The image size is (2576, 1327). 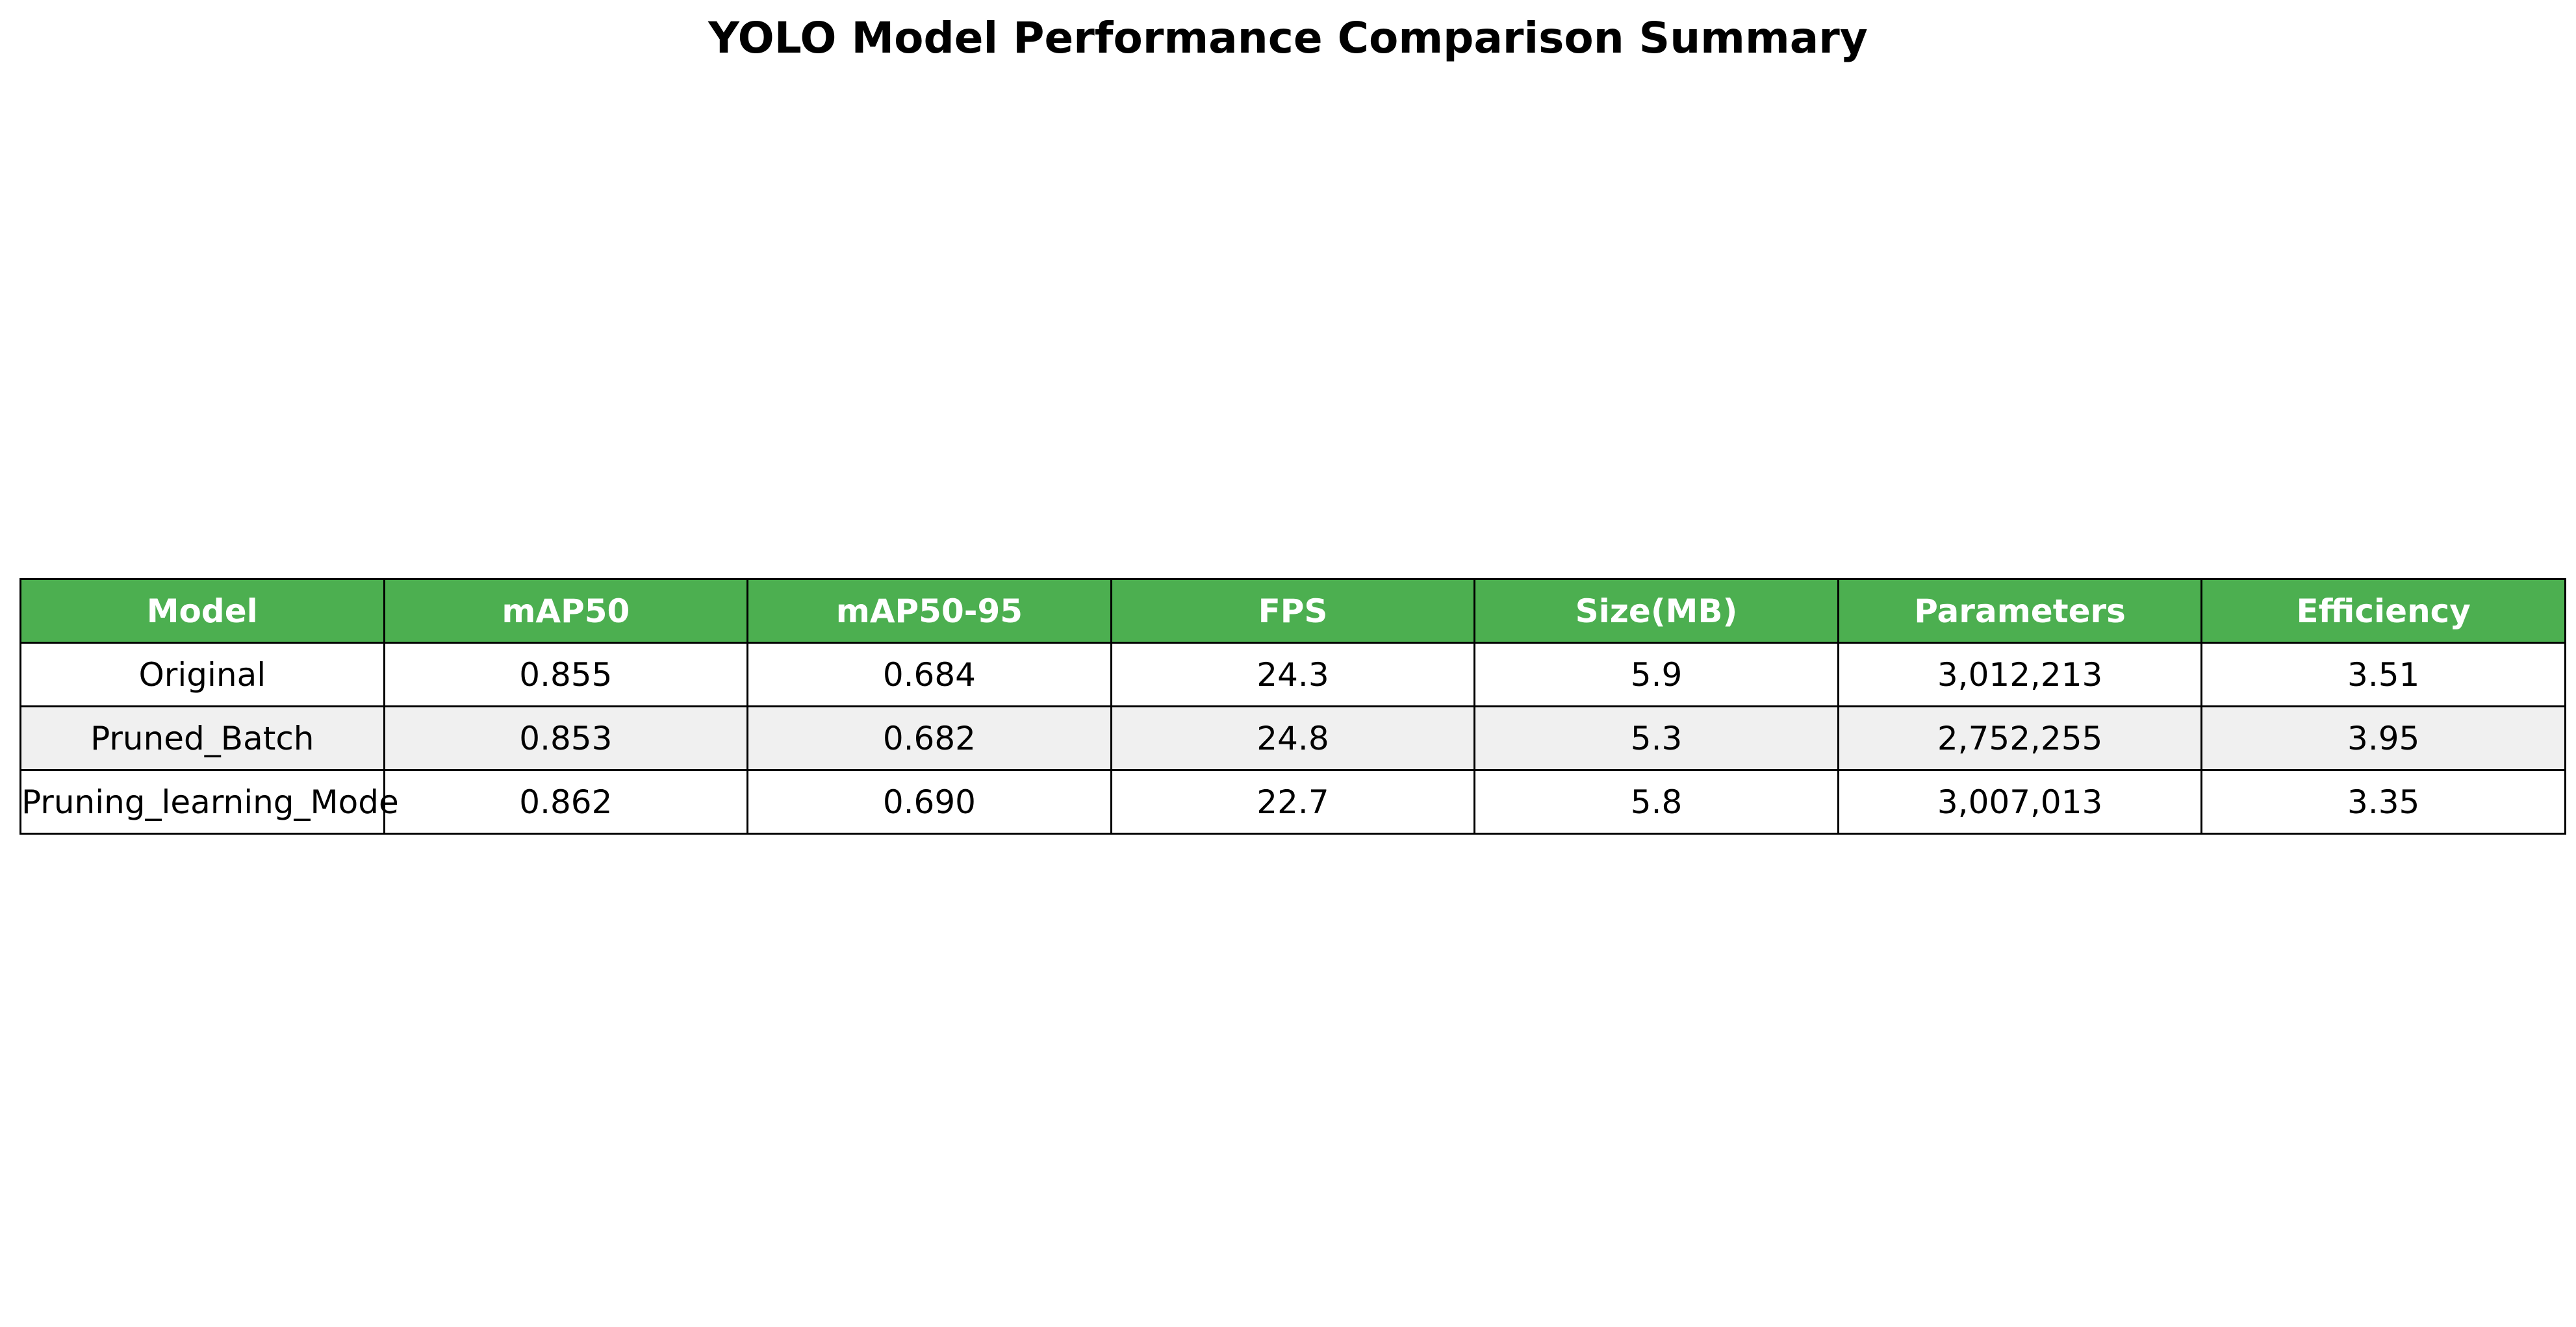 What do you see at coordinates (202, 611) in the screenshot?
I see `header-cell-model: Model` at bounding box center [202, 611].